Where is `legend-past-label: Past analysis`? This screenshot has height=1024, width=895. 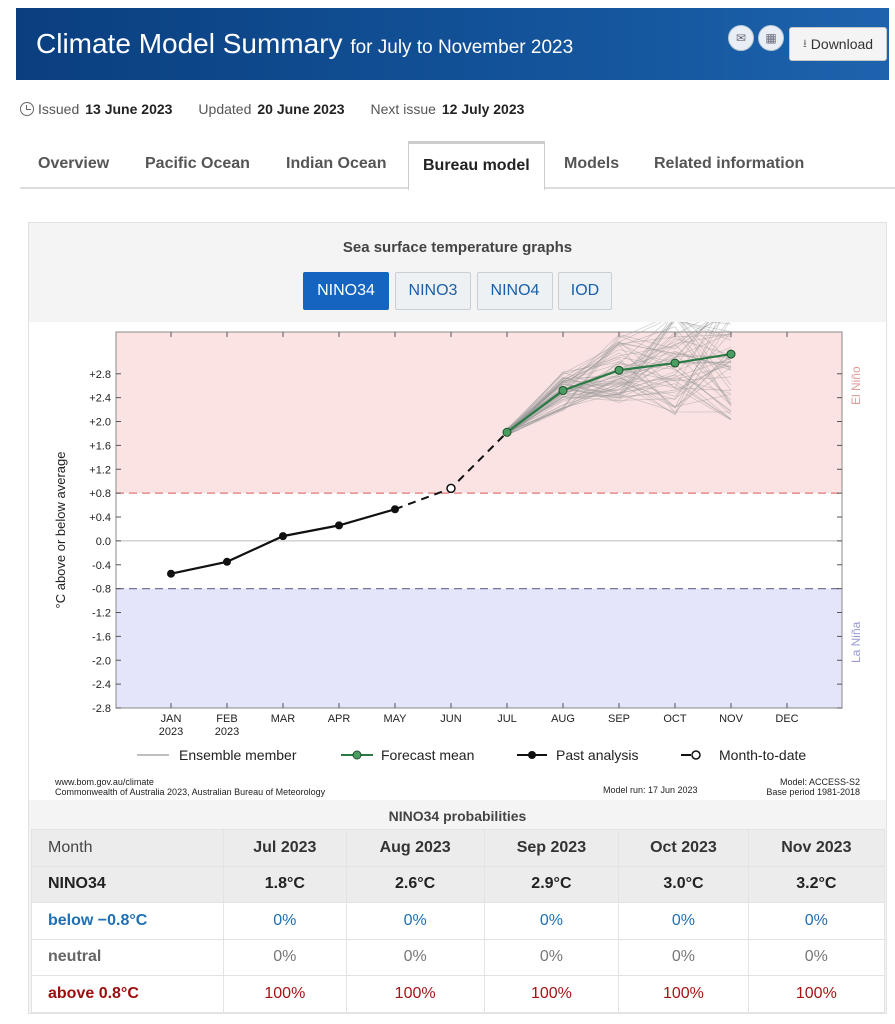 legend-past-label: Past analysis is located at coordinates (597, 755).